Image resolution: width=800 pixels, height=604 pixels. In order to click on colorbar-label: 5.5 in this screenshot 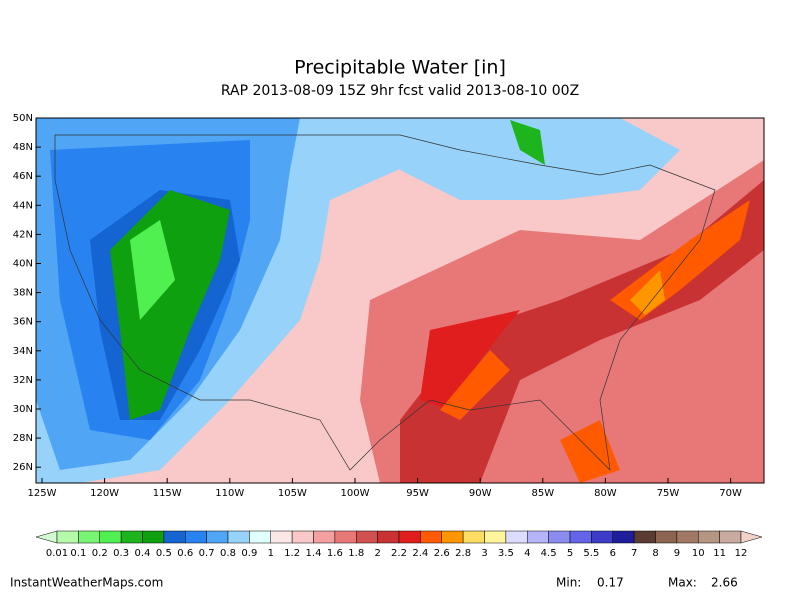, I will do `click(591, 553)`.